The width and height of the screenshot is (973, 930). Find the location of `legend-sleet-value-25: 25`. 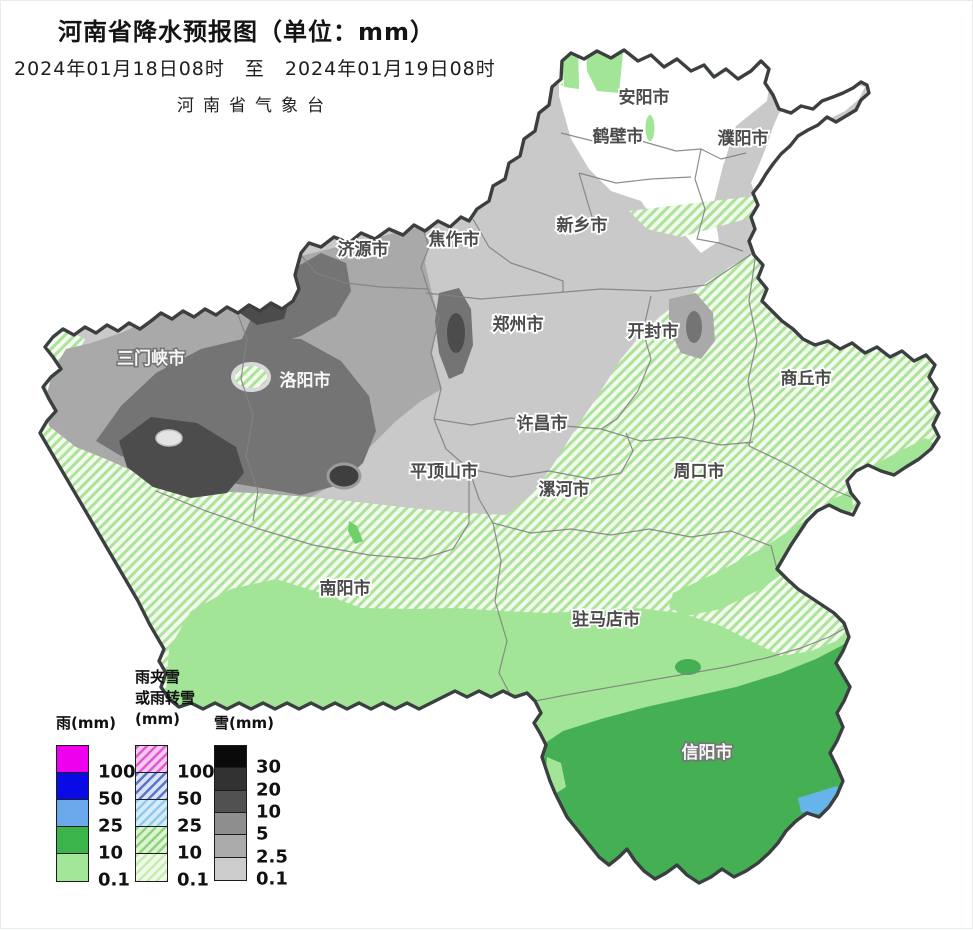

legend-sleet-value-25: 25 is located at coordinates (190, 826).